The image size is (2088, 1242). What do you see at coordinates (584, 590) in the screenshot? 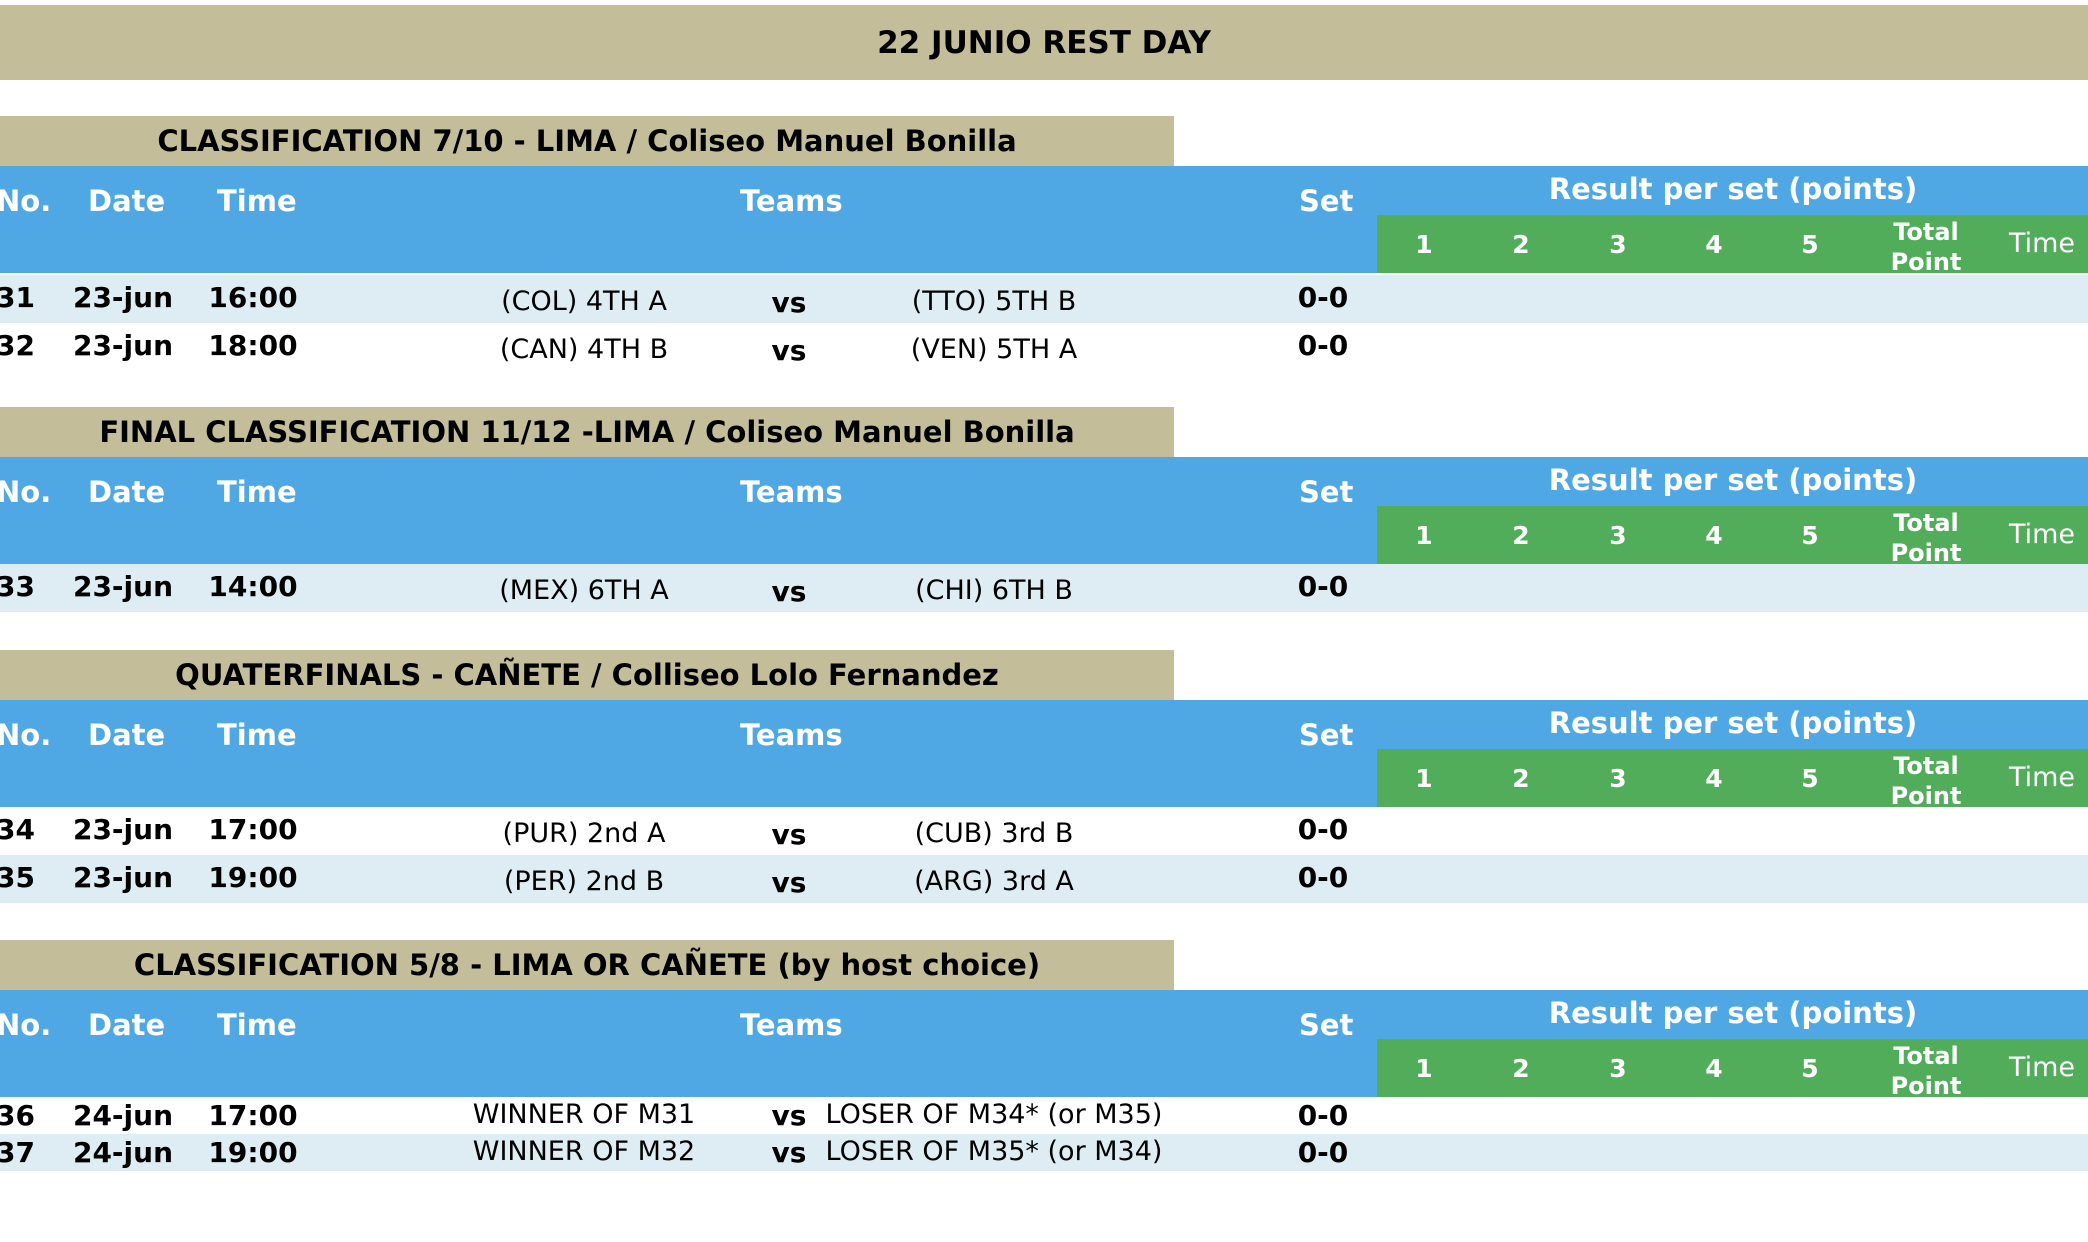
I see `team-home: (MEX) 6TH A` at bounding box center [584, 590].